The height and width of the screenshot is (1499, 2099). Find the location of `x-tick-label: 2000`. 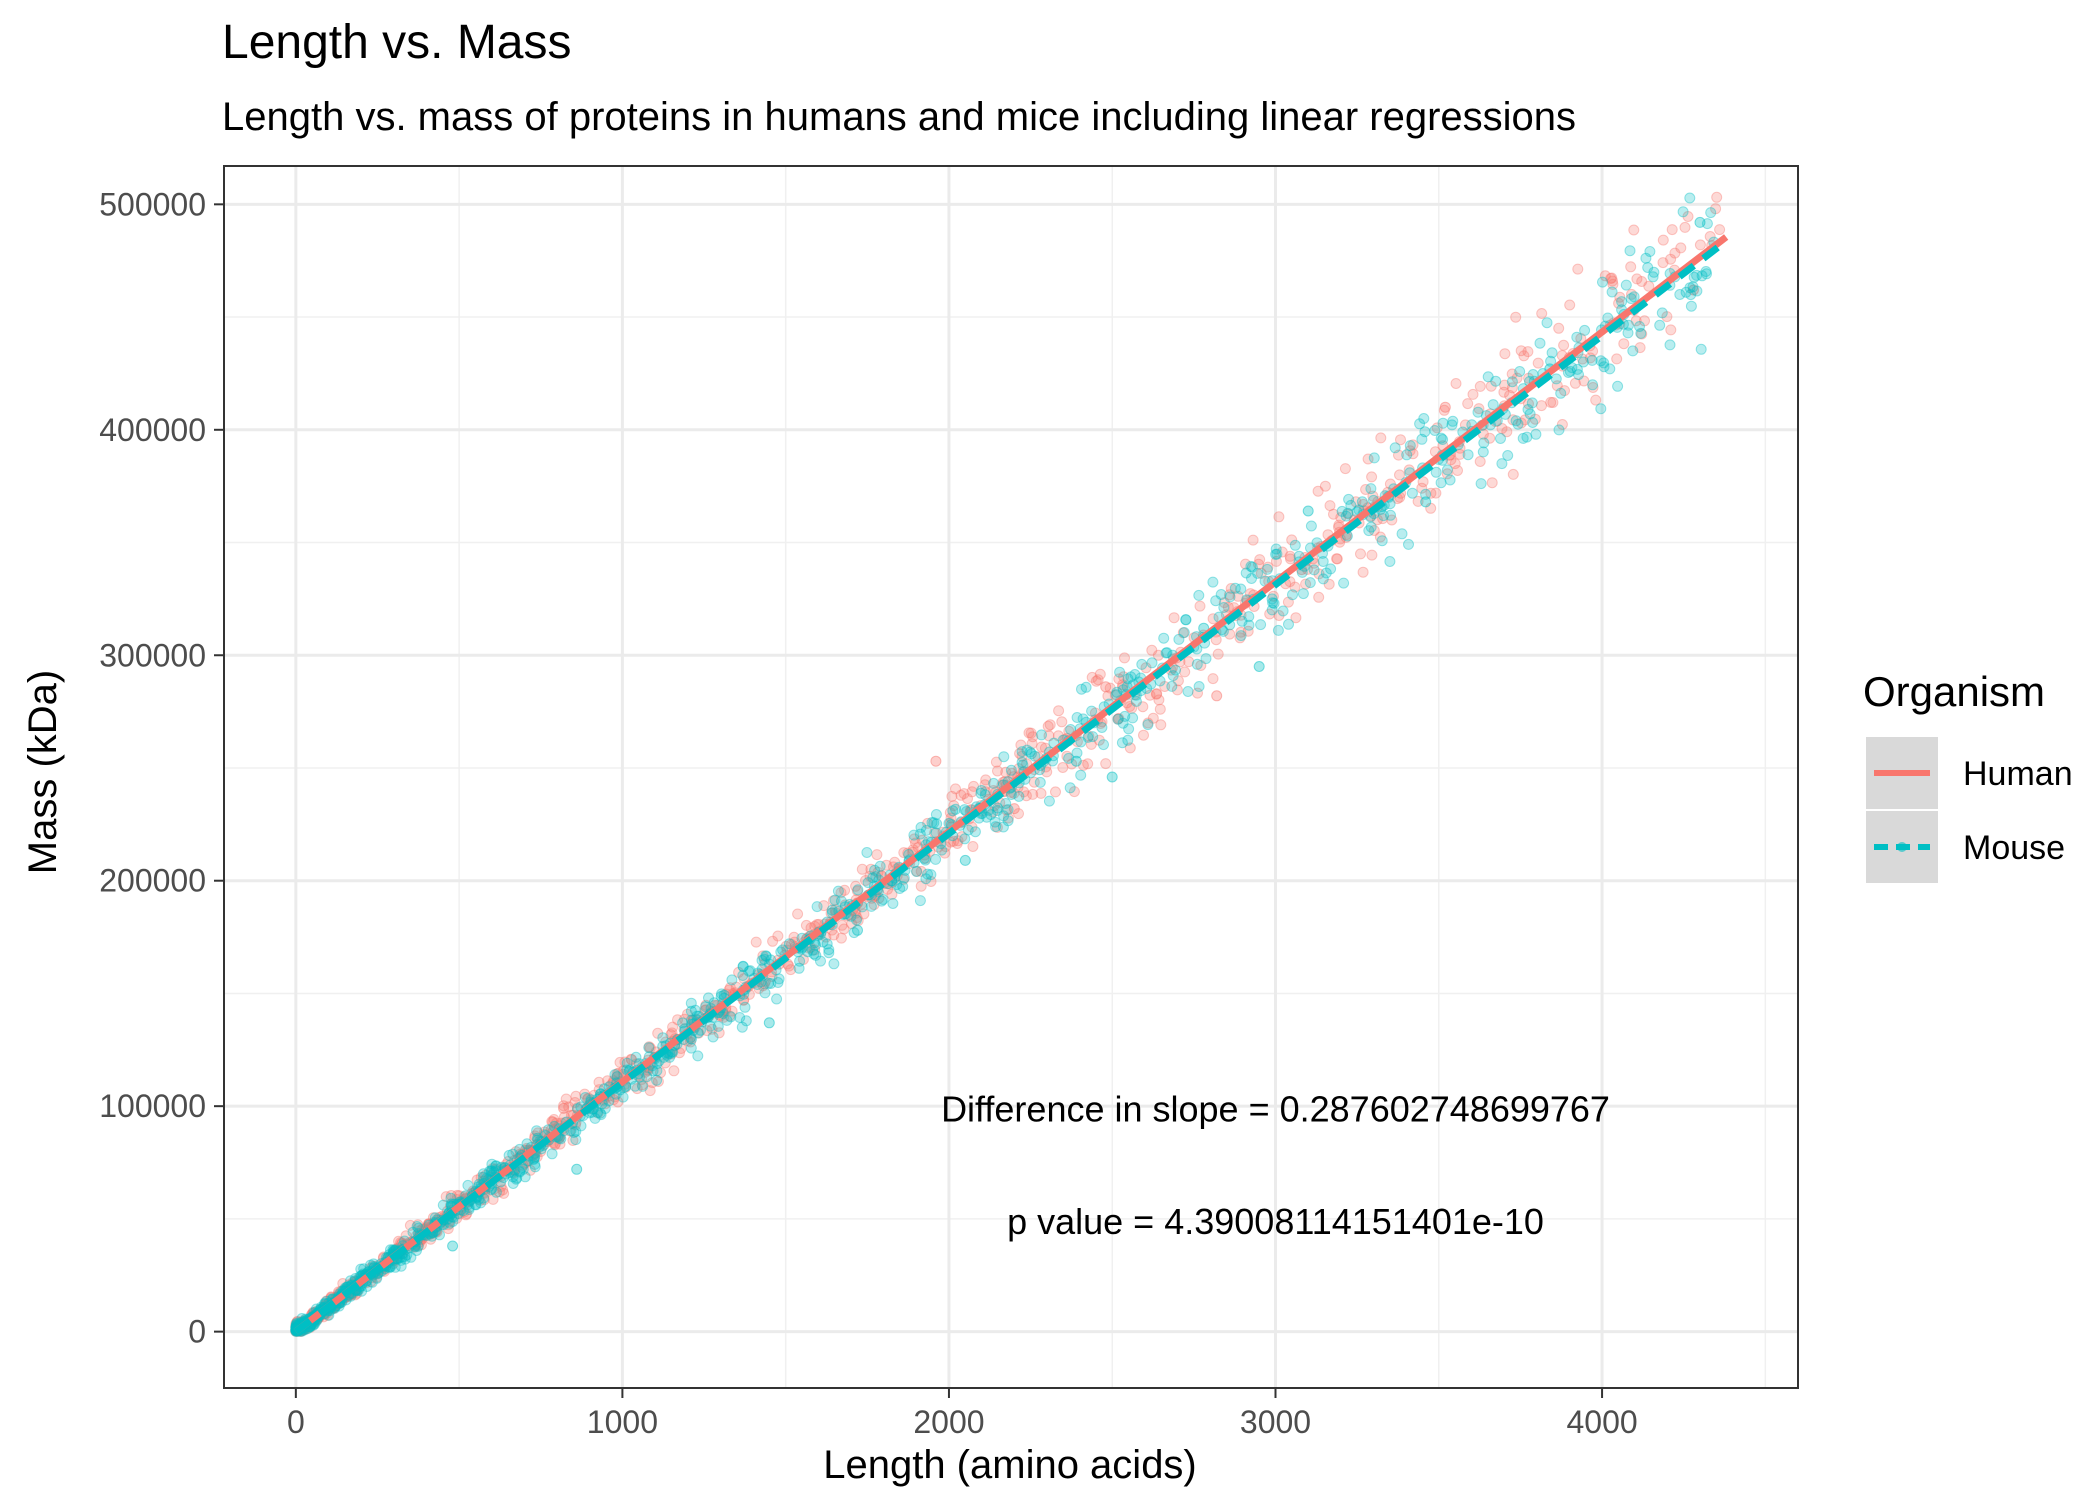

x-tick-label: 2000 is located at coordinates (948, 1422).